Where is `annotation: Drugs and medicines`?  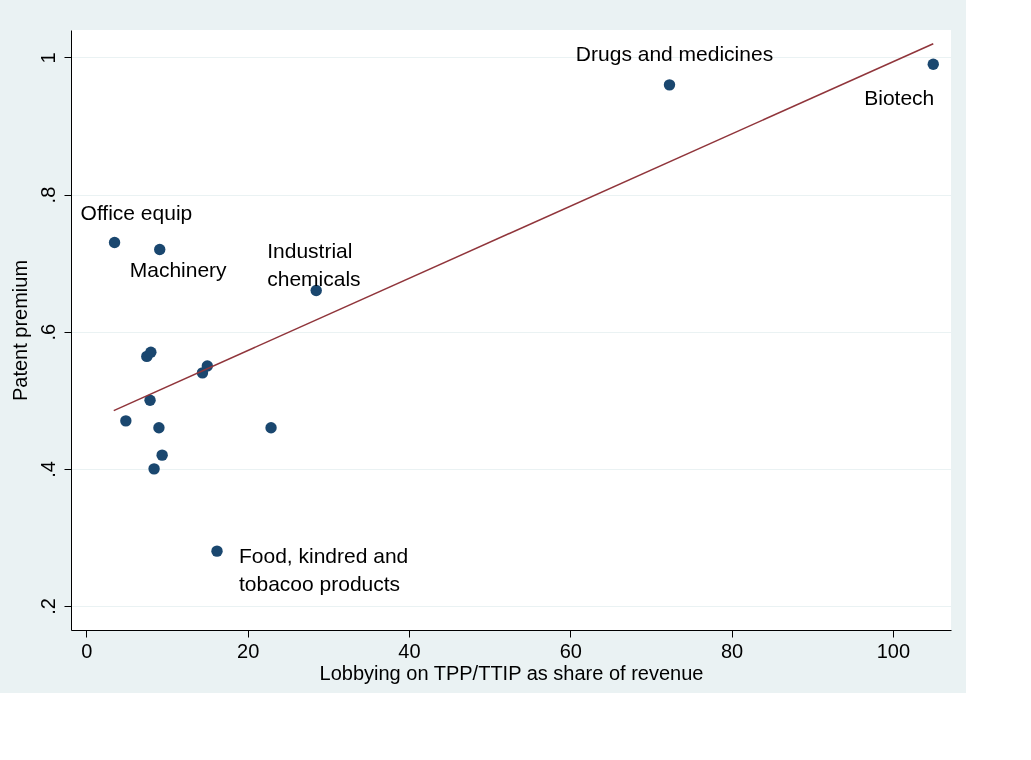 annotation: Drugs and medicines is located at coordinates (674, 53).